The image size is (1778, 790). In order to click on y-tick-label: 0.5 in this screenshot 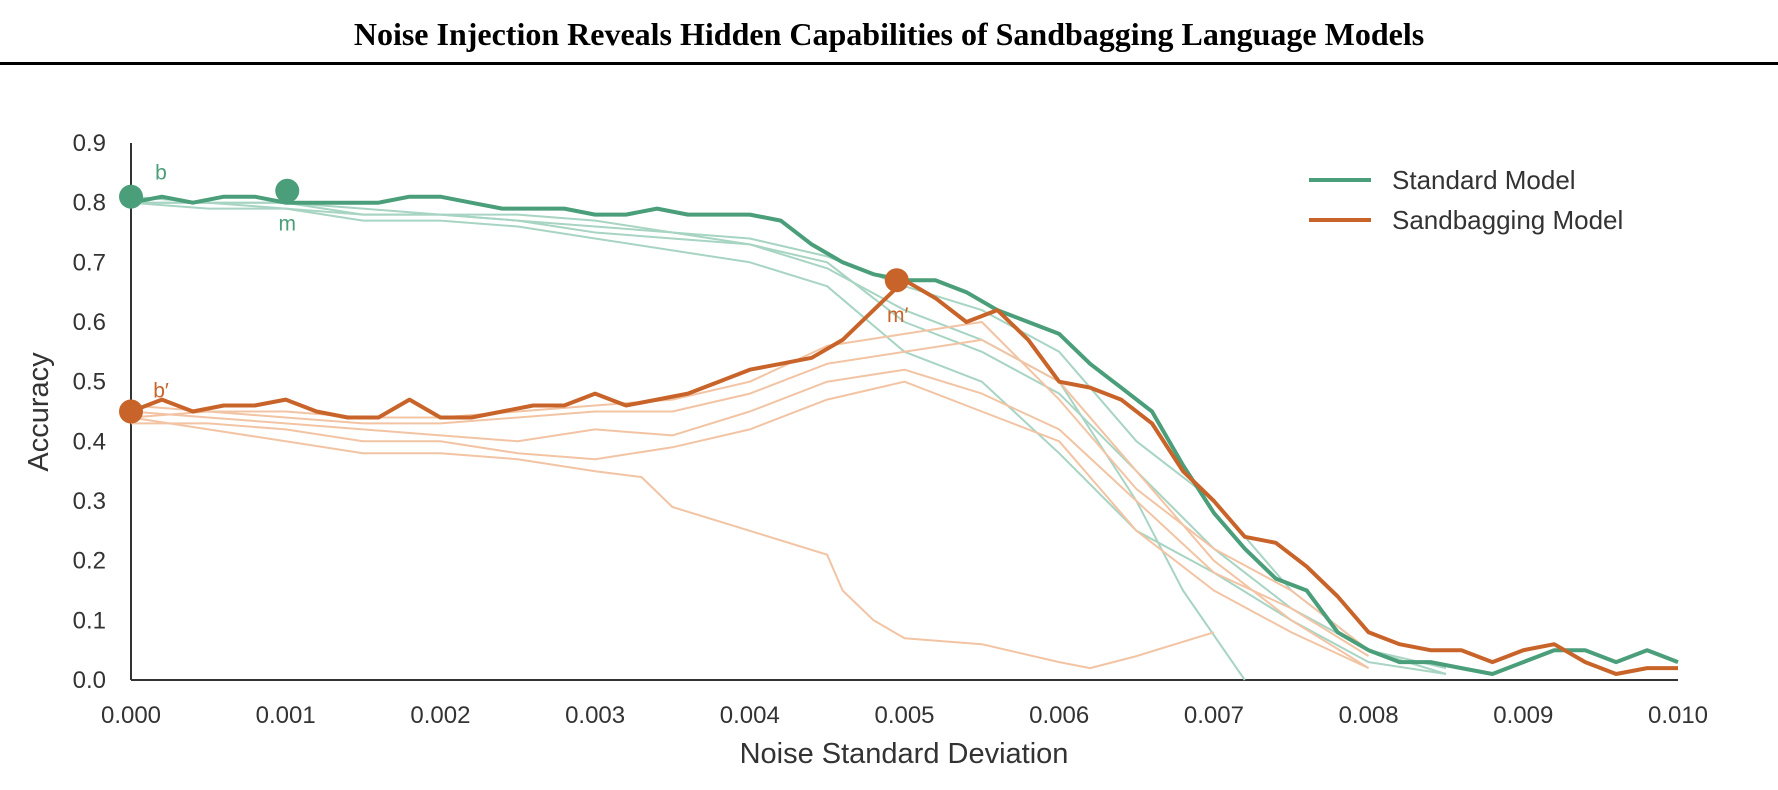, I will do `click(89, 382)`.